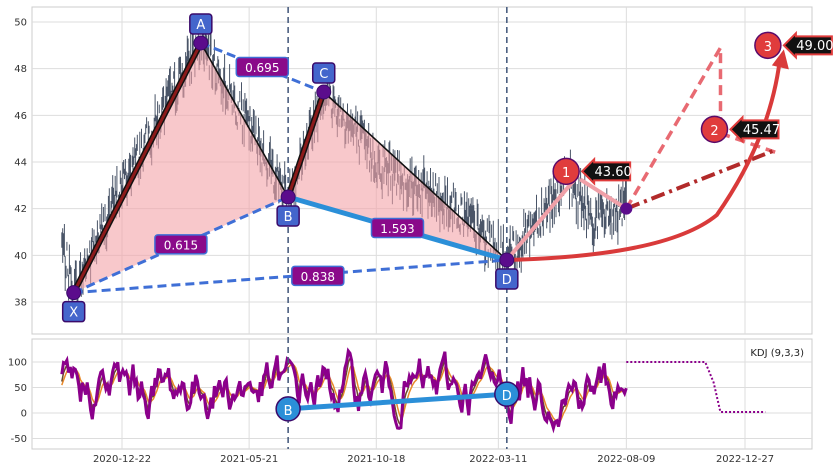  Describe the element at coordinates (288, 197) in the screenshot. I see `pattern-point-b` at that location.